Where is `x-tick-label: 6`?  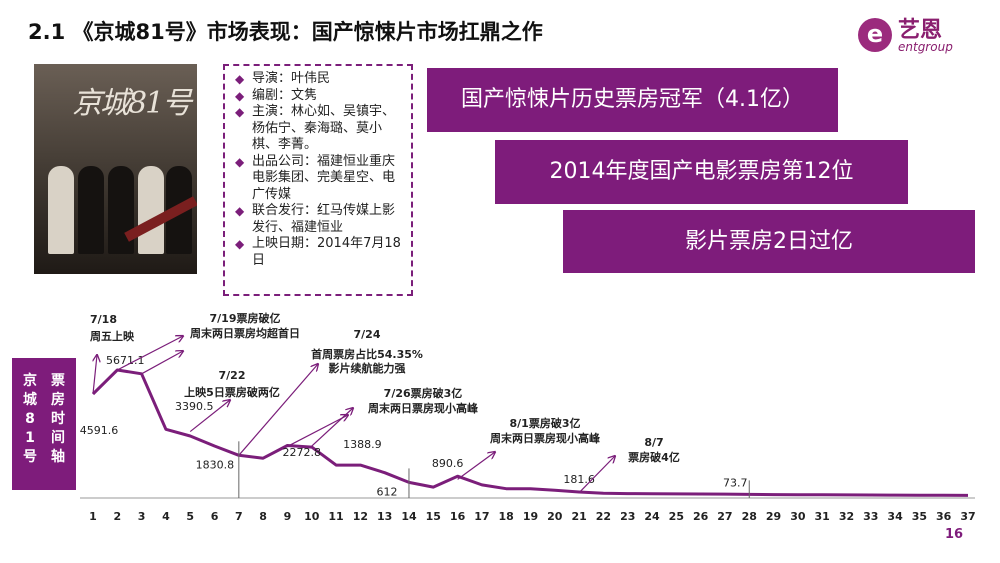
x-tick-label: 6 is located at coordinates (215, 516).